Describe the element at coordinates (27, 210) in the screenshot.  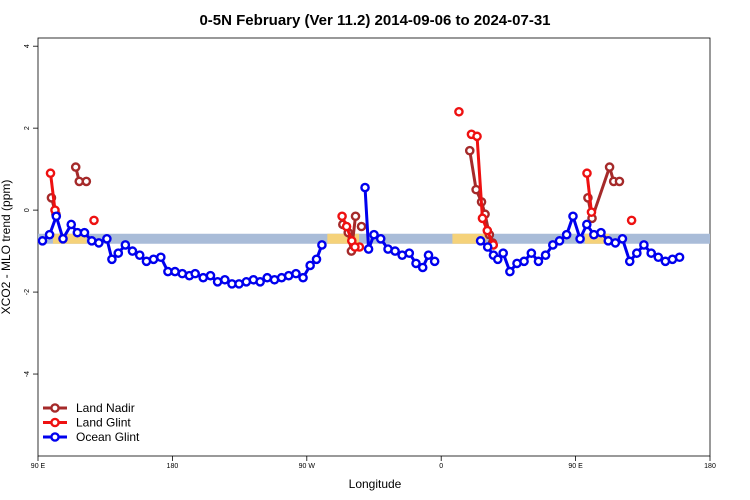
I see `y-tick-label: 0` at that location.